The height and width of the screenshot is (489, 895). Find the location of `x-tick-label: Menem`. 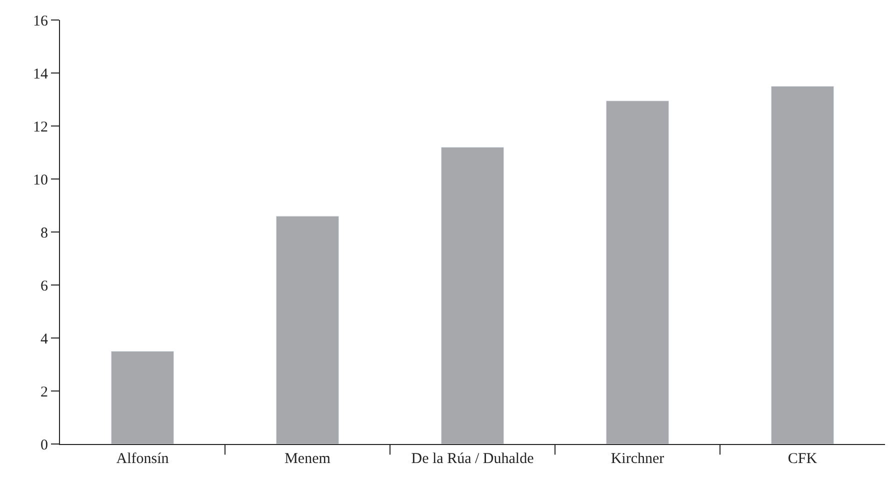

x-tick-label: Menem is located at coordinates (307, 459).